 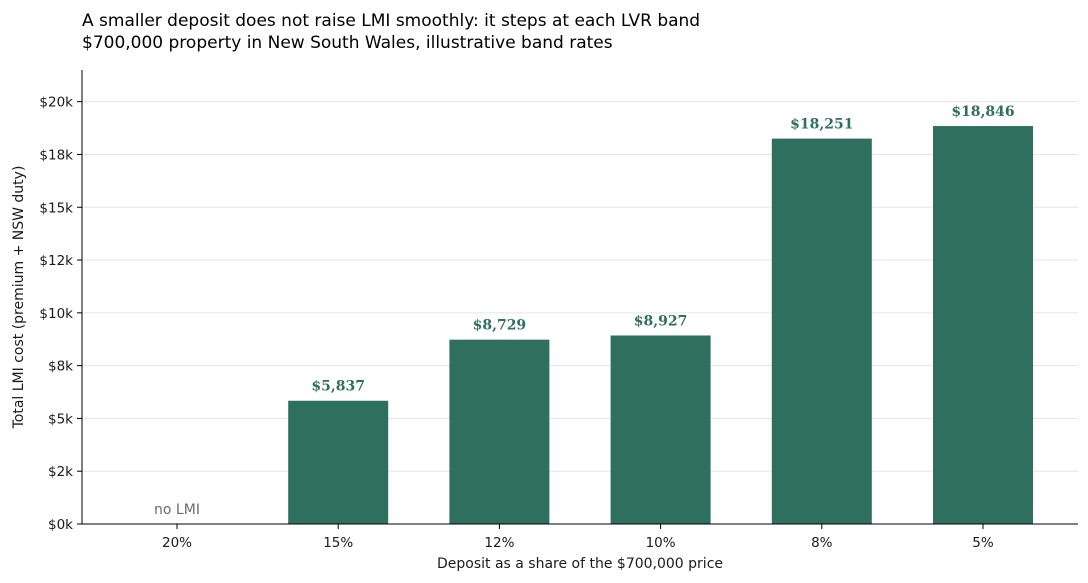 I want to click on y-tick-label: $10k, so click(x=56, y=314).